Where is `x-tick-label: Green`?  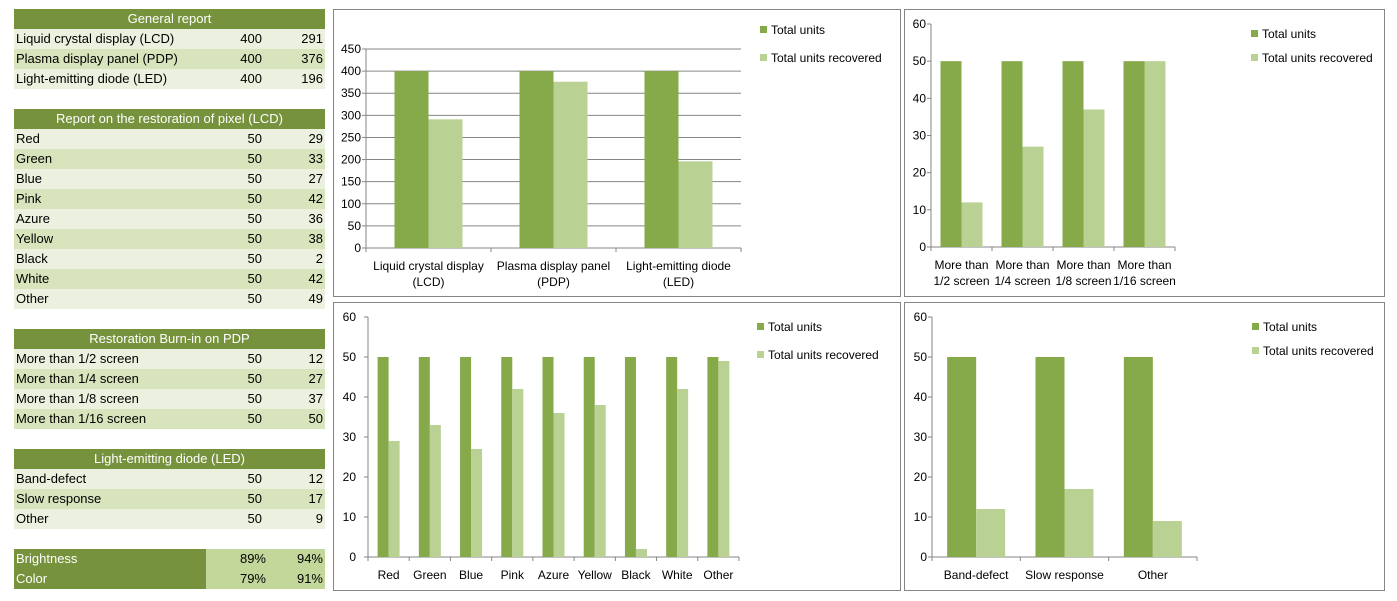
x-tick-label: Green is located at coordinates (429, 575).